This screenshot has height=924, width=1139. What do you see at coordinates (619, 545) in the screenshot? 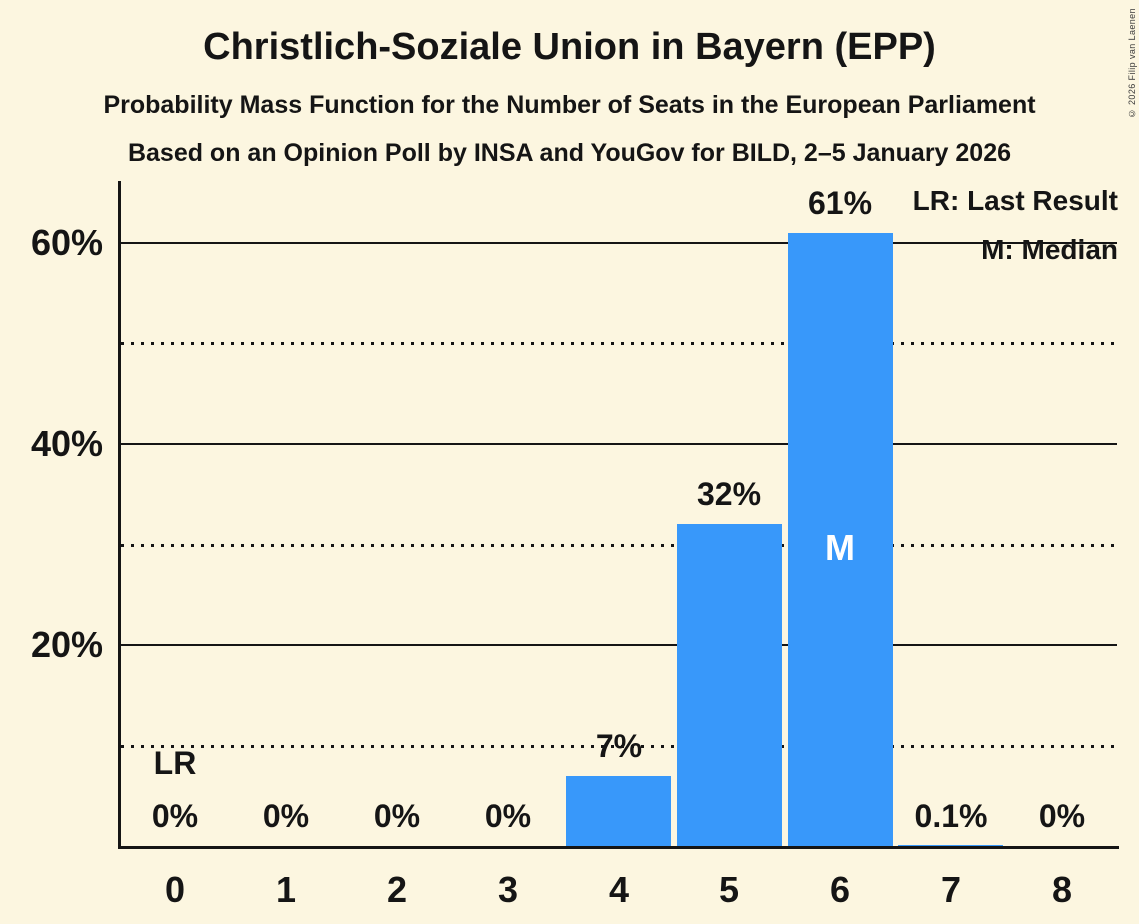
I see `gridline-dotted-30pct` at bounding box center [619, 545].